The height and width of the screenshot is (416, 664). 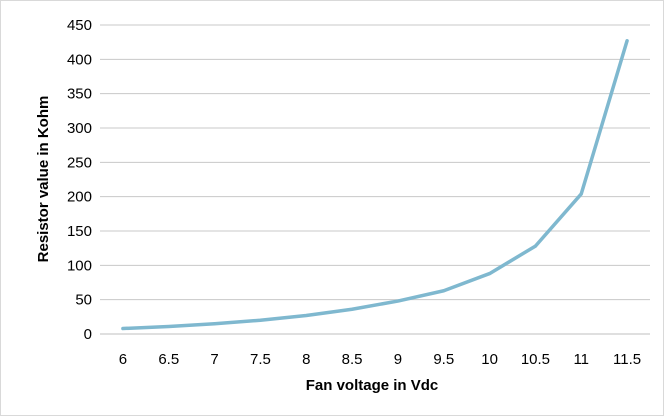 What do you see at coordinates (398, 359) in the screenshot?
I see `x-tick-label: 9` at bounding box center [398, 359].